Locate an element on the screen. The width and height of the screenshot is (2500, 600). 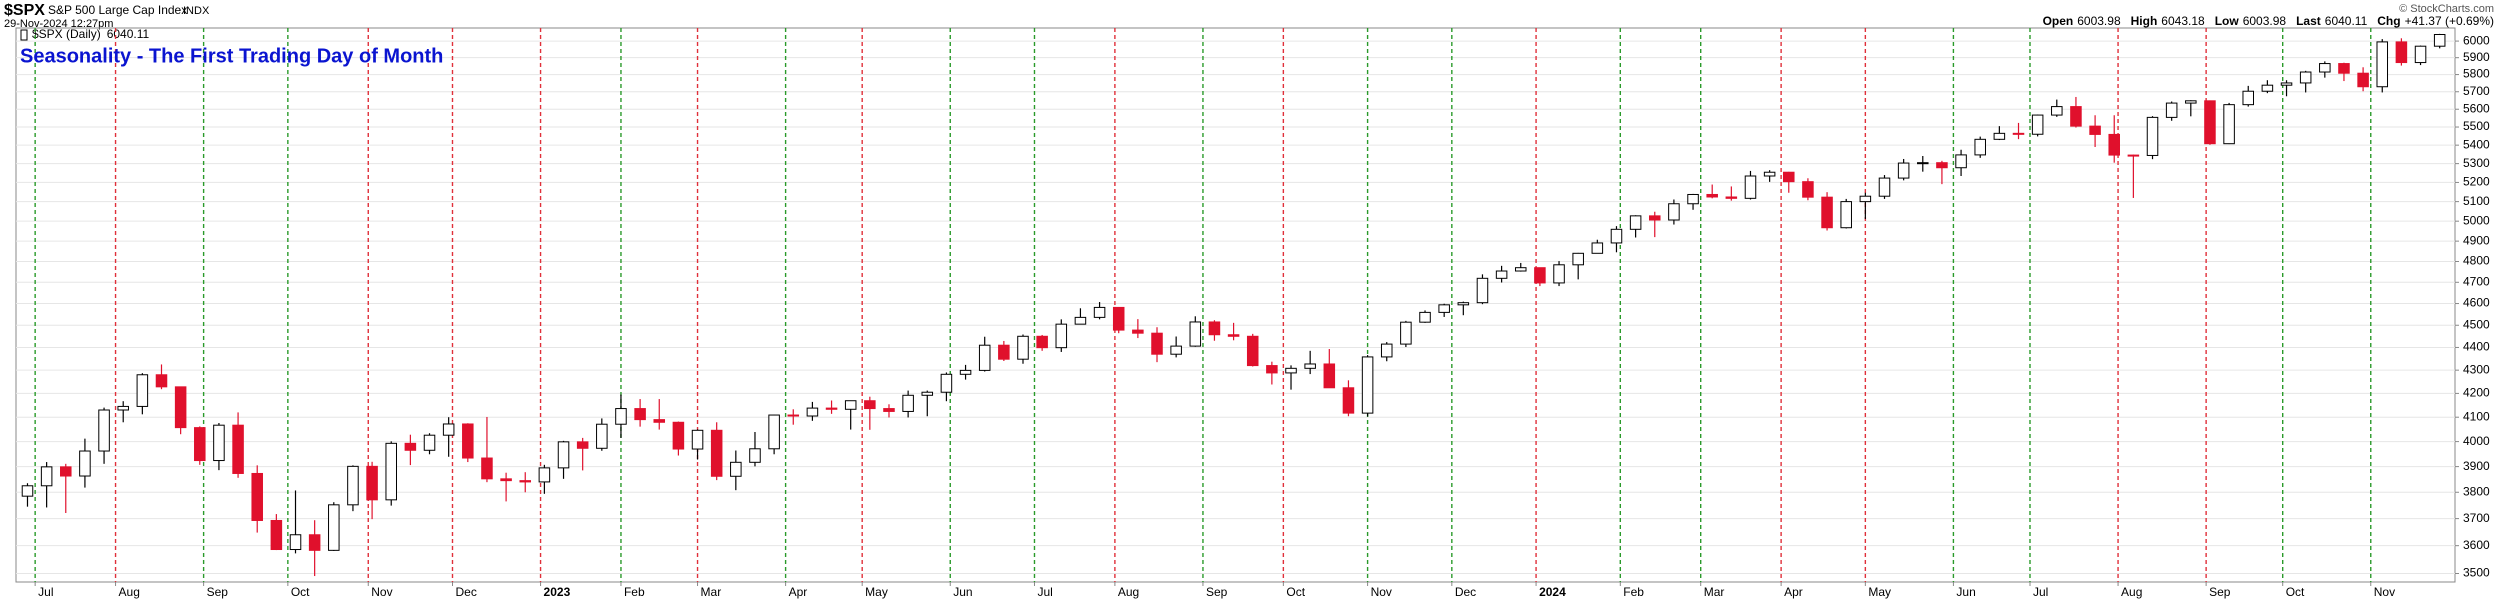
y-tick-label: 3900 is located at coordinates (2476, 466).